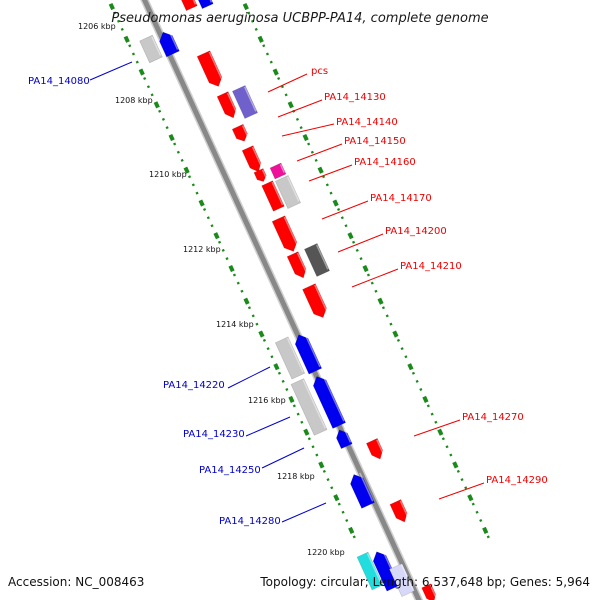  I want to click on gene-label-pa14-14200: PA14_14200, so click(416, 231).